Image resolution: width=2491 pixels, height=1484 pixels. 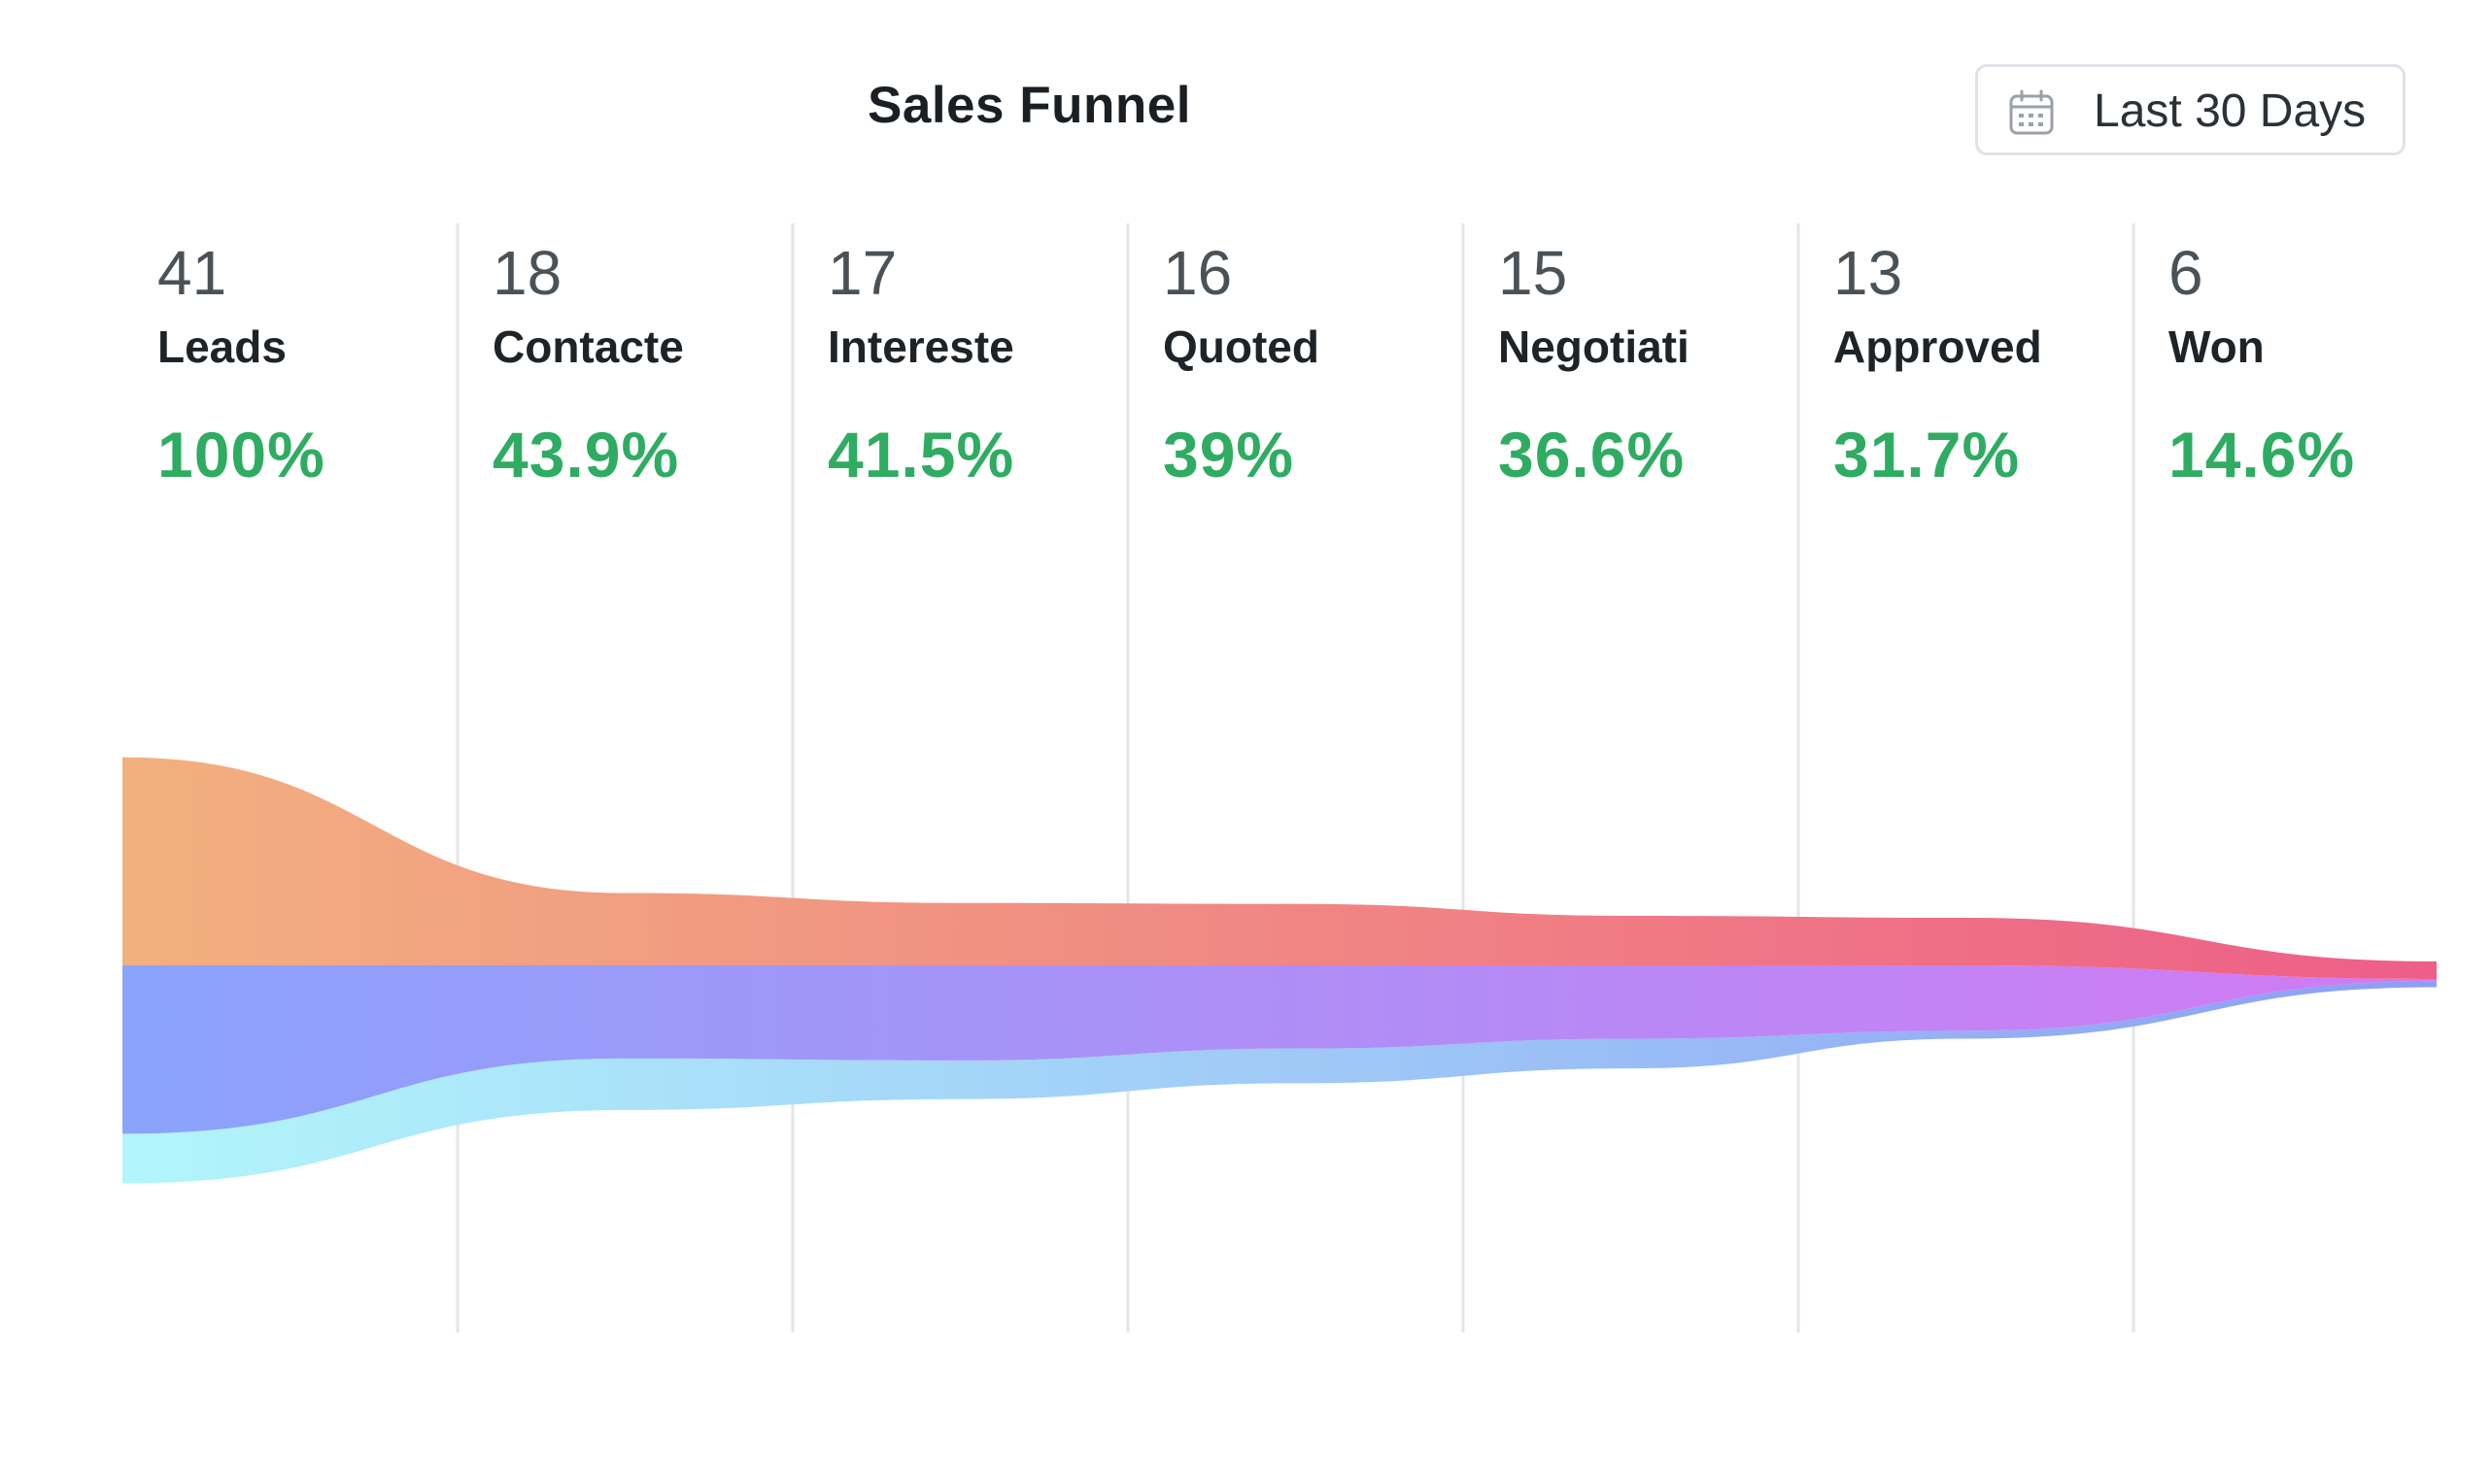 I want to click on calendar-icon, so click(x=2031, y=112).